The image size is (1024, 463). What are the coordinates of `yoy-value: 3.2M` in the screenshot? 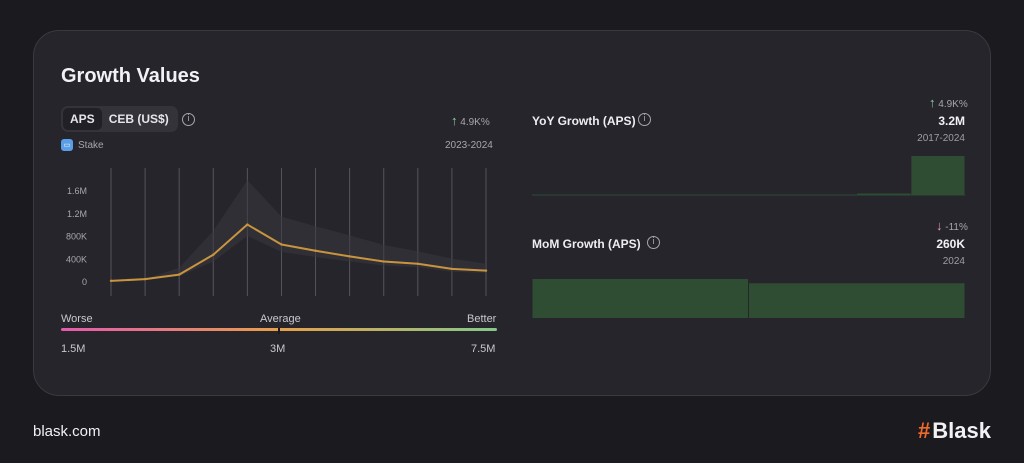 It's located at (951, 121).